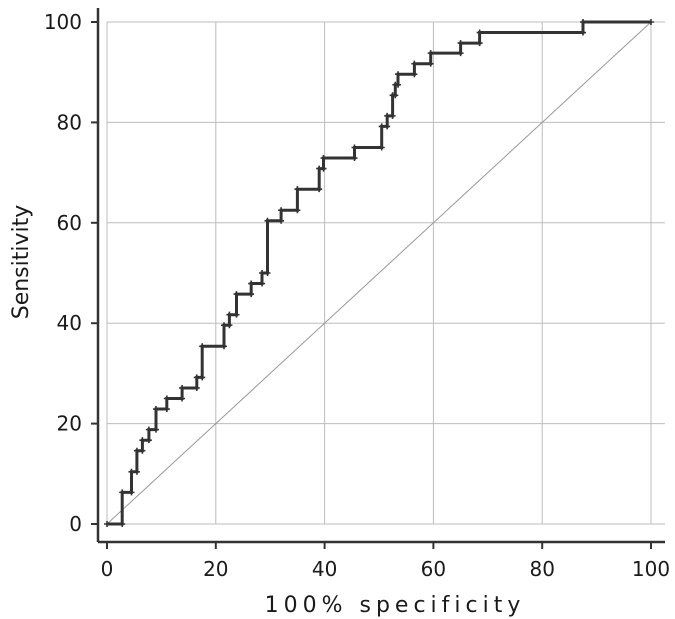 The width and height of the screenshot is (675, 619). What do you see at coordinates (69, 424) in the screenshot?
I see `y-tick-label-20: 20` at bounding box center [69, 424].